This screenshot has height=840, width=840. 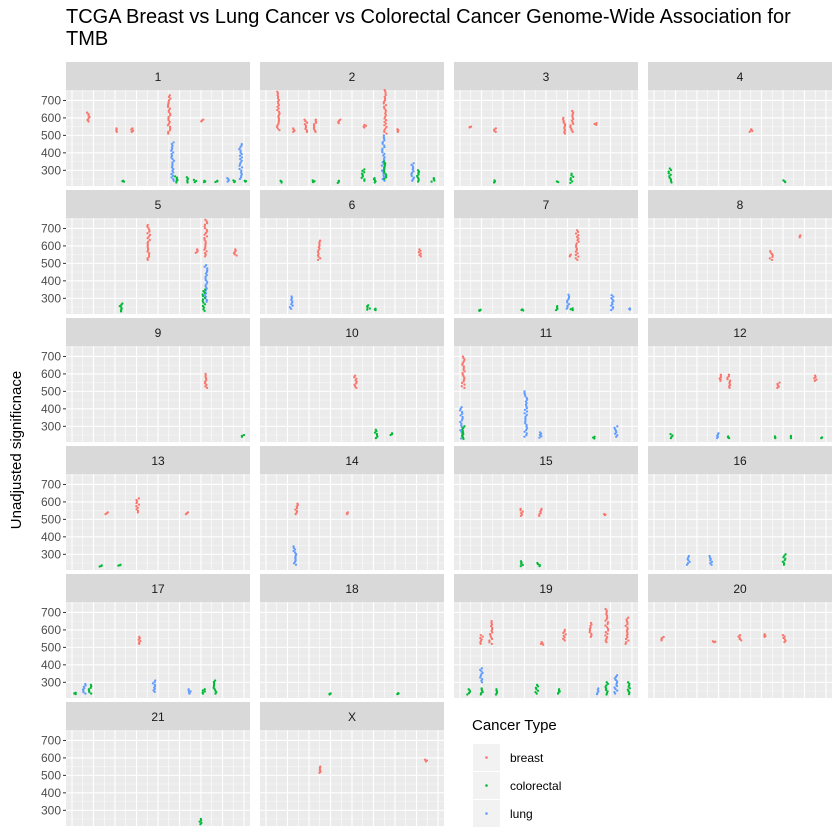 What do you see at coordinates (51, 153) in the screenshot?
I see `y-tick-label: 400` at bounding box center [51, 153].